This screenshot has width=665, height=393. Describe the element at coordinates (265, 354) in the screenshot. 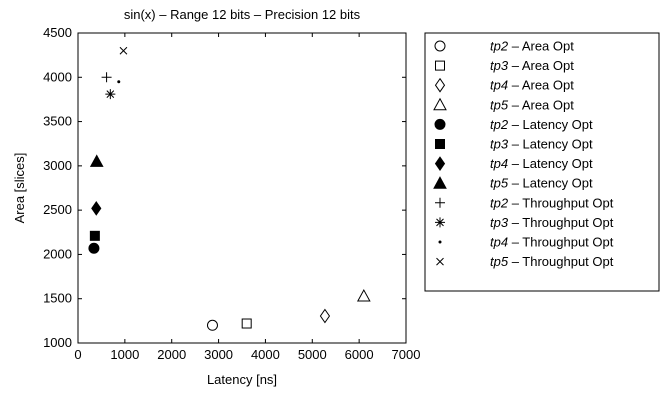

I see `x-tick-label: 4000` at that location.